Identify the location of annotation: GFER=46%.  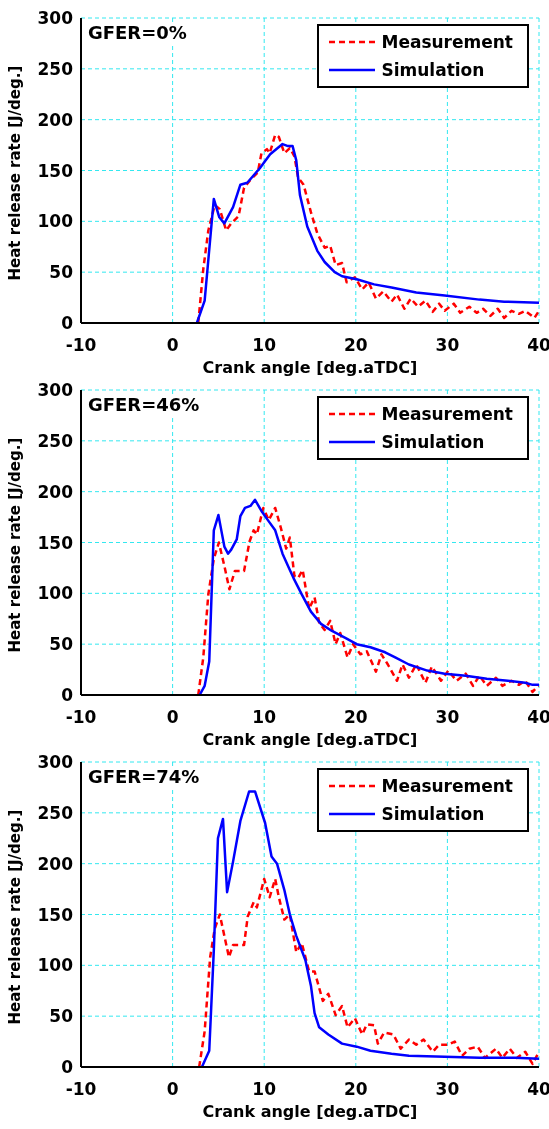
(144, 404).